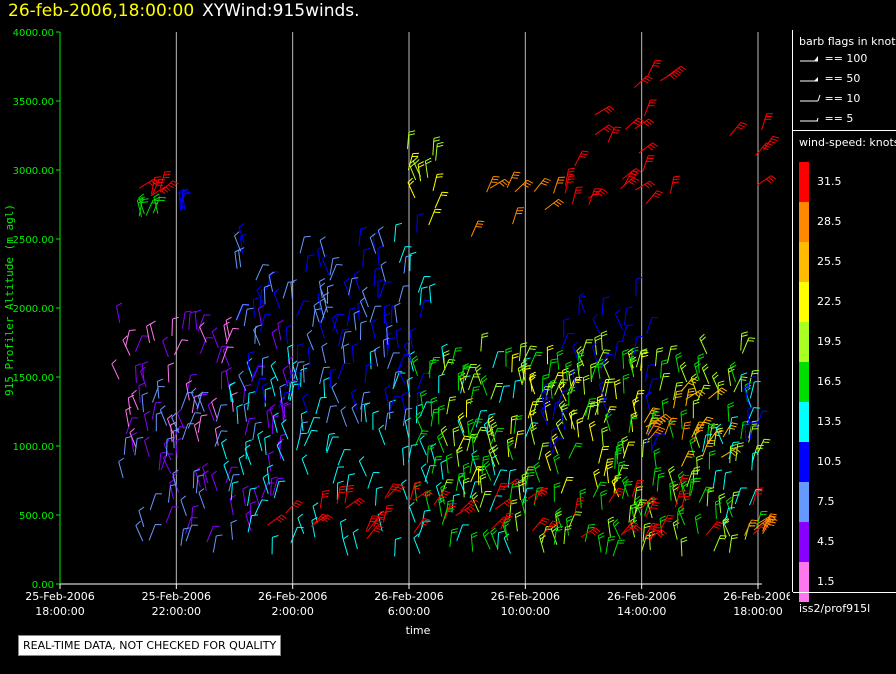  Describe the element at coordinates (33, 33) in the screenshot. I see `y-tick-label: 4000.00` at that location.